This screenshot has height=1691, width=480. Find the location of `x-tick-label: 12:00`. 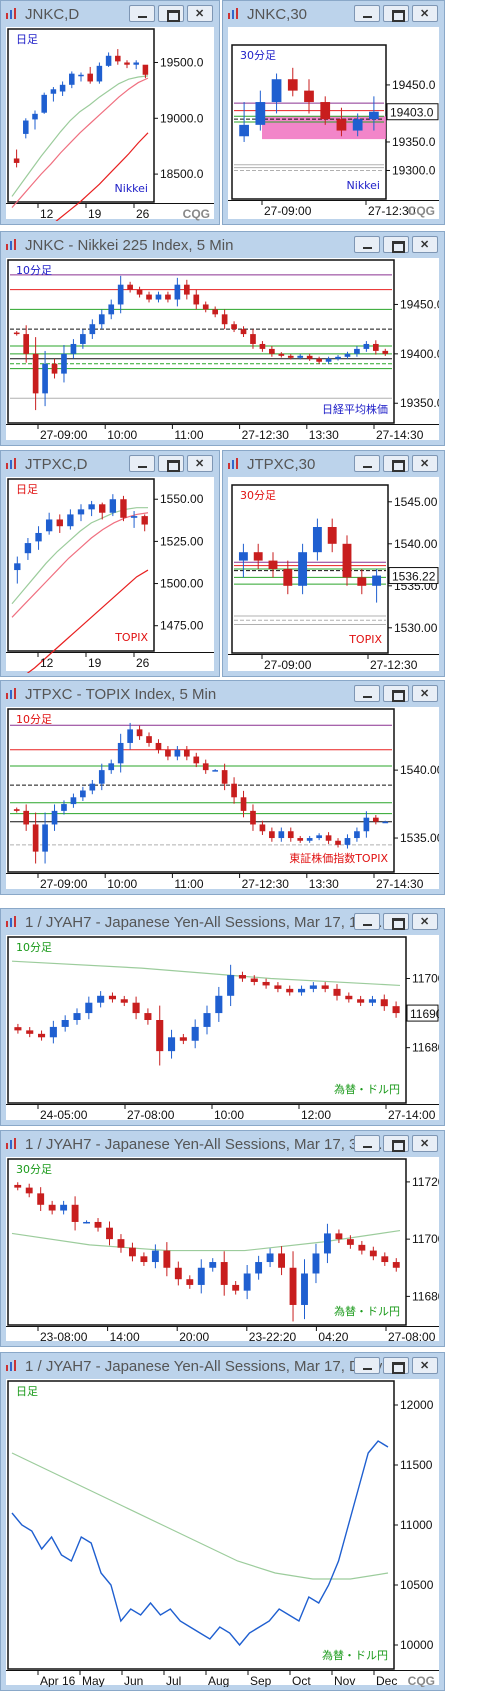

x-tick-label: 12:00 is located at coordinates (316, 1115).